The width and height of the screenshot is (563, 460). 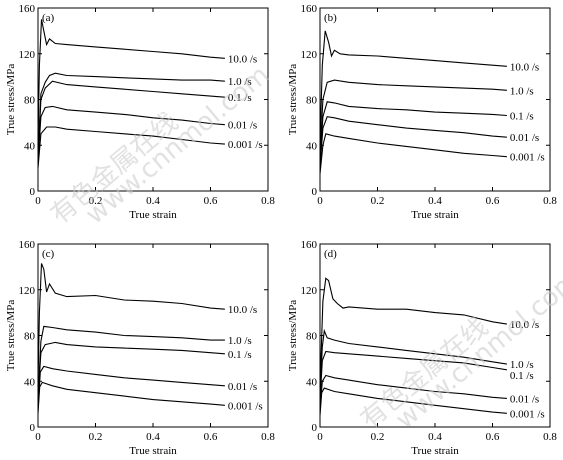 What do you see at coordinates (48, 18) in the screenshot?
I see `panel-label: (a)` at bounding box center [48, 18].